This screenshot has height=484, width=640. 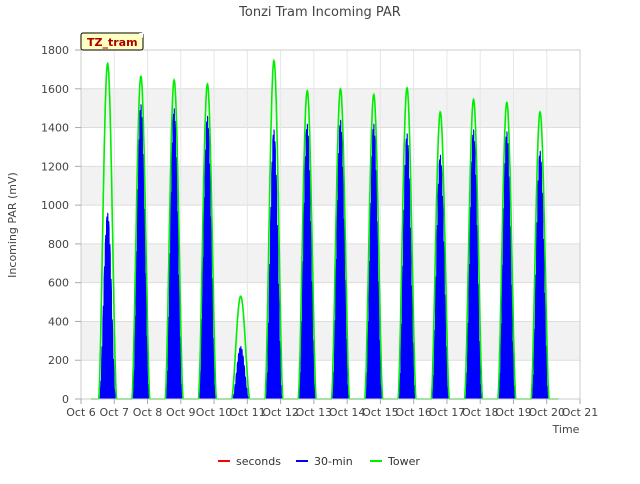 I want to click on x-tick-label: Oct 6, so click(x=81, y=412).